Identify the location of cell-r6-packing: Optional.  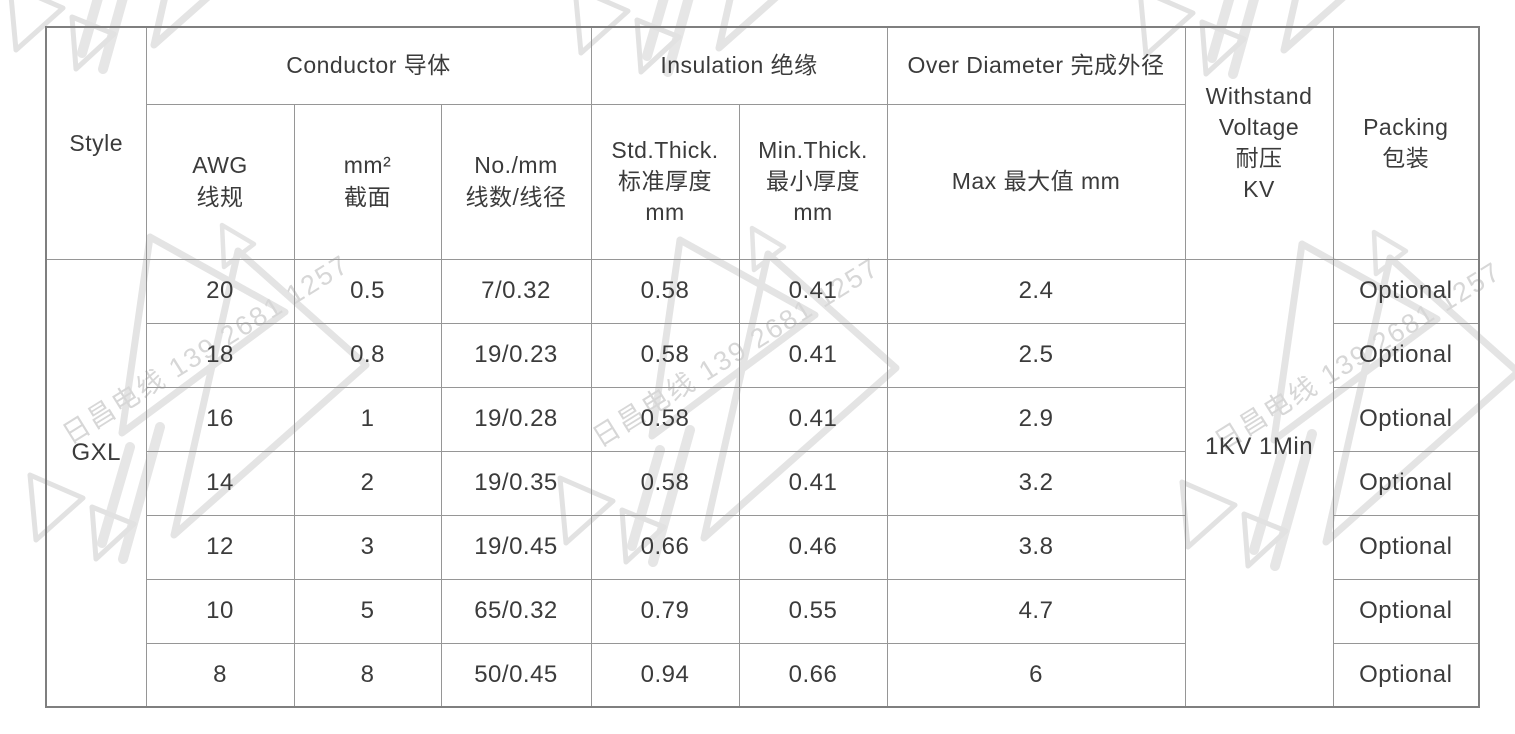
(1406, 675).